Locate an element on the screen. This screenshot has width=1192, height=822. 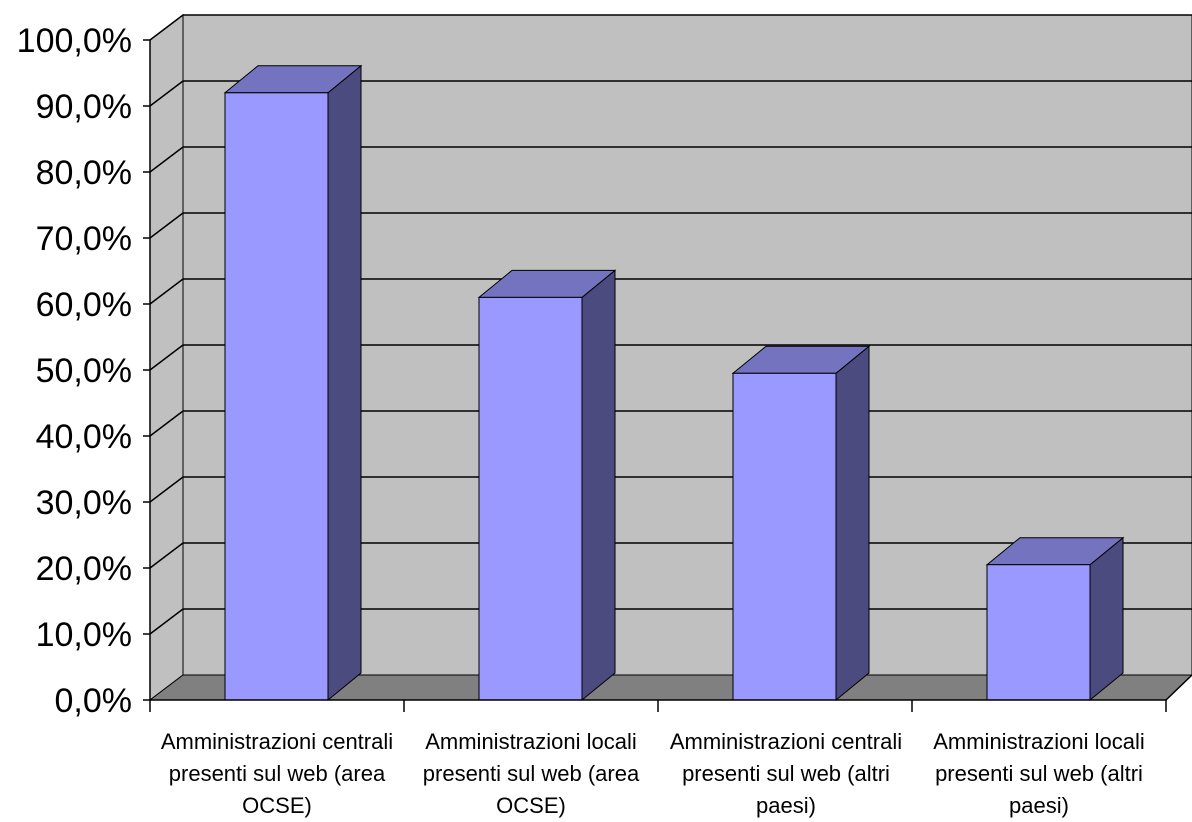
y-tick-label: 50,0% is located at coordinates (84, 371).